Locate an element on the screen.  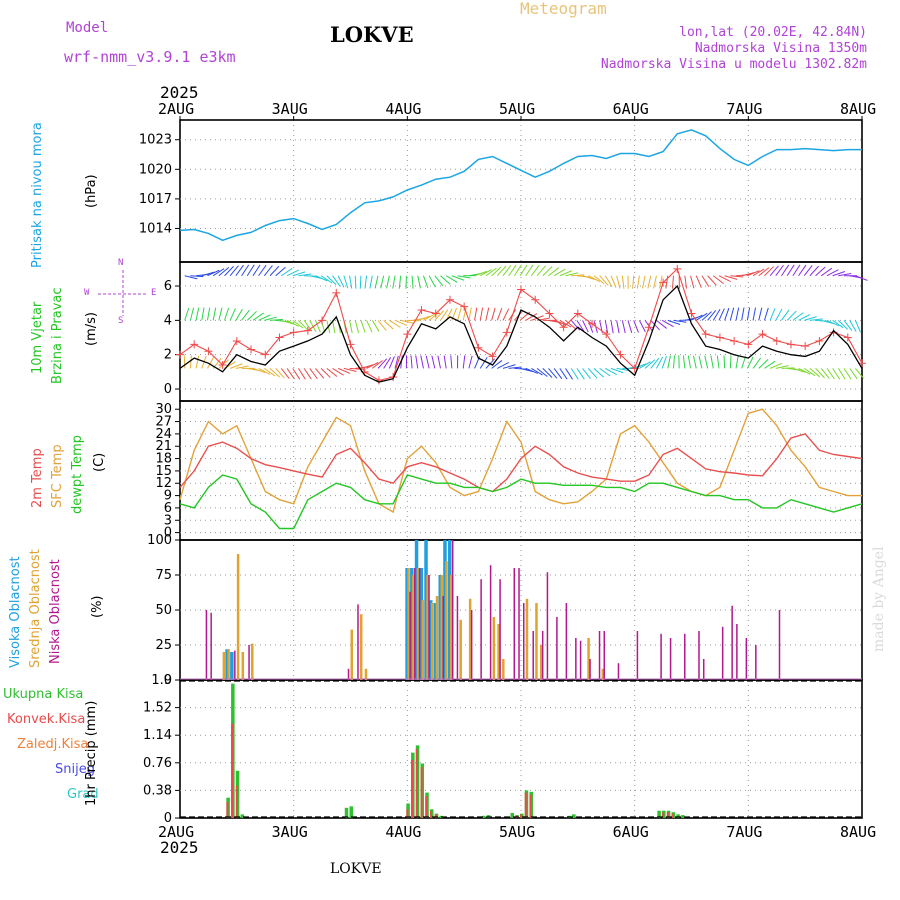
y-tick-label-cloud: 50 is located at coordinates (163, 610).